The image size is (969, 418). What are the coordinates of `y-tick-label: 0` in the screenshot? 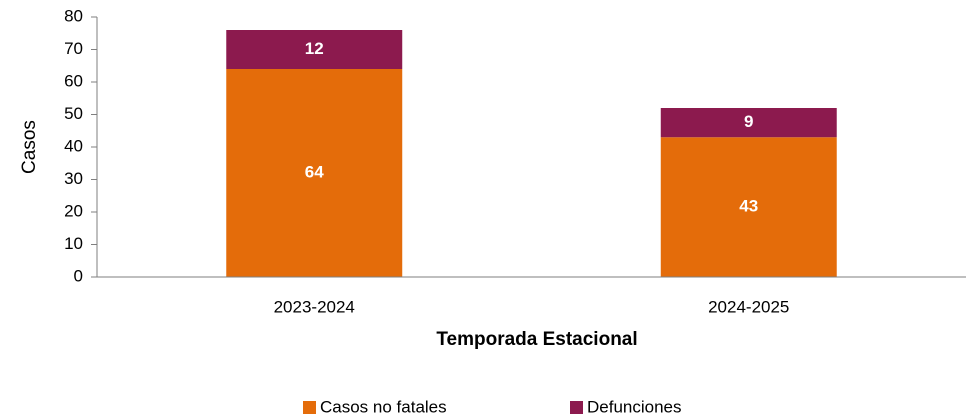 It's located at (78, 275).